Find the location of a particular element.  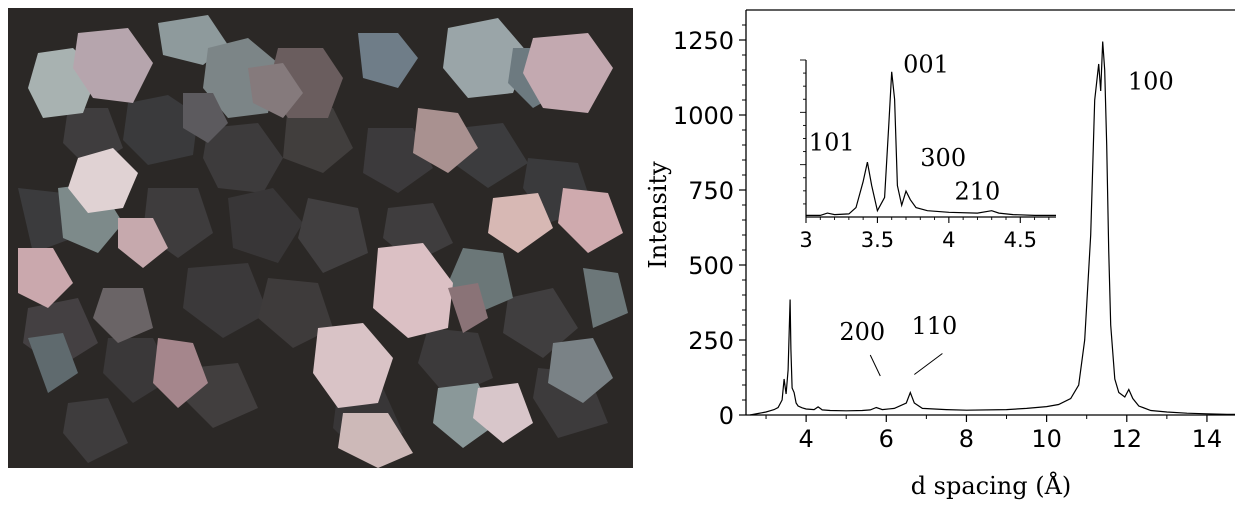

peak-label-110: 110 is located at coordinates (934, 326).